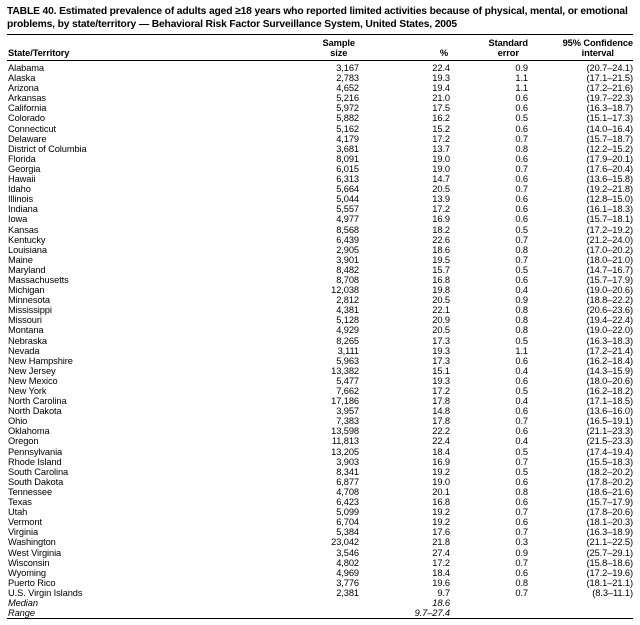 The width and height of the screenshot is (640, 625). What do you see at coordinates (320, 108) in the screenshot?
I see `table-row: California 5,972 17.5 0.6 (16.3–18.7)` at bounding box center [320, 108].